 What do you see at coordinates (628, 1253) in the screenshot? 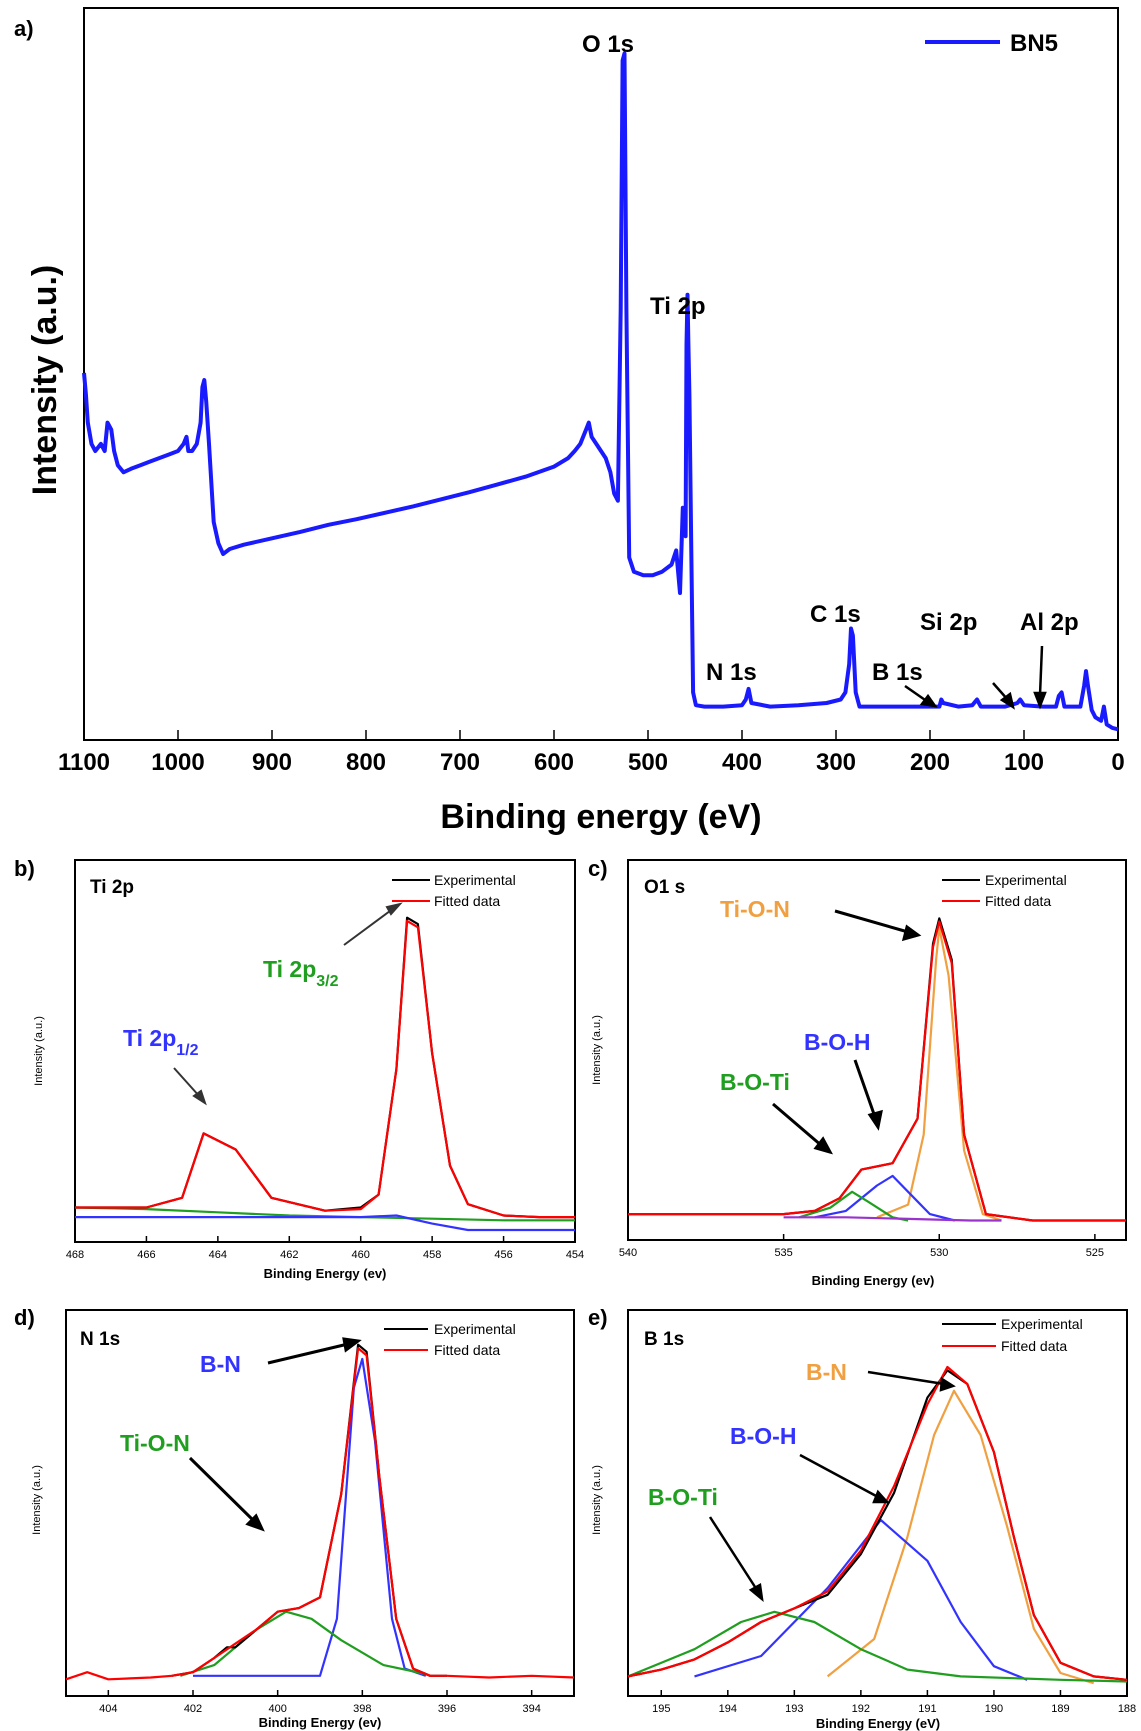
I see `panel-c-x-tick-label: 540` at bounding box center [628, 1253].